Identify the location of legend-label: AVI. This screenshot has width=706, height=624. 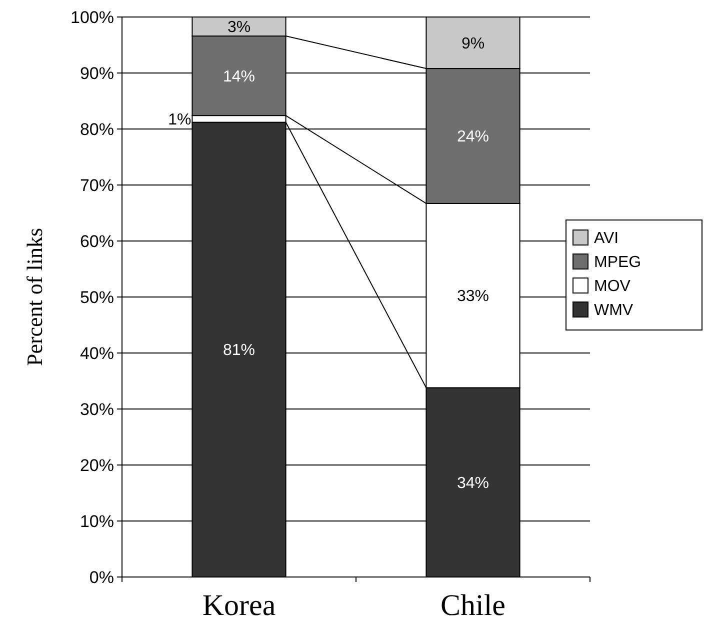
(606, 239).